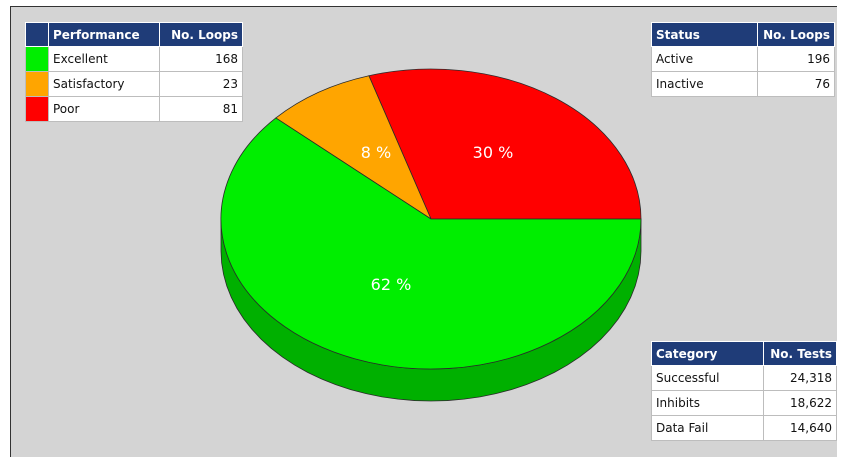  What do you see at coordinates (104, 59) in the screenshot?
I see `row-label: Excellent` at bounding box center [104, 59].